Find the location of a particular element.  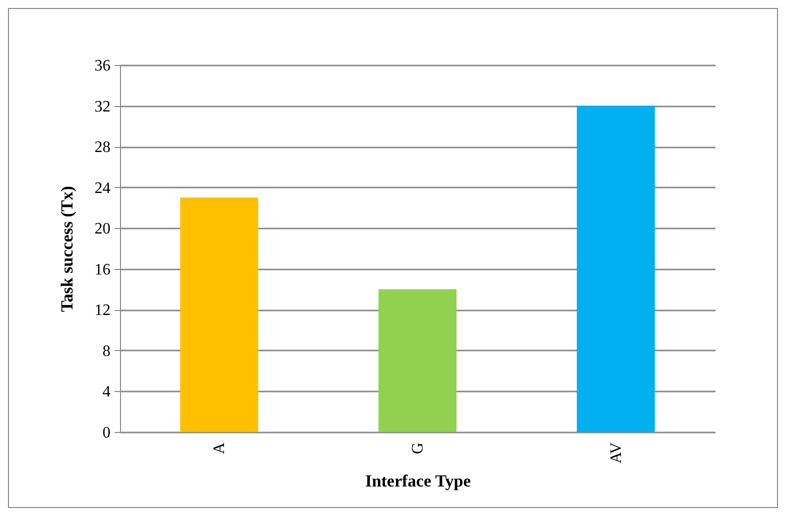

y-tick-label: 16 is located at coordinates (102, 269).